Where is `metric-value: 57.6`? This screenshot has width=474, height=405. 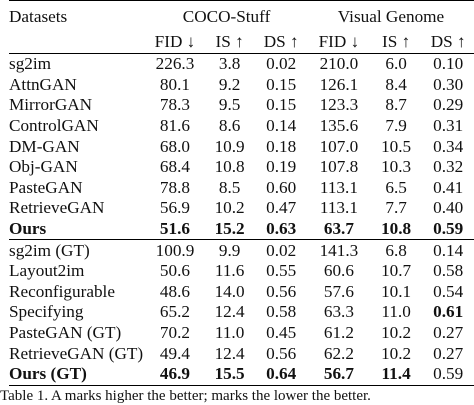
metric-value: 57.6 is located at coordinates (338, 291).